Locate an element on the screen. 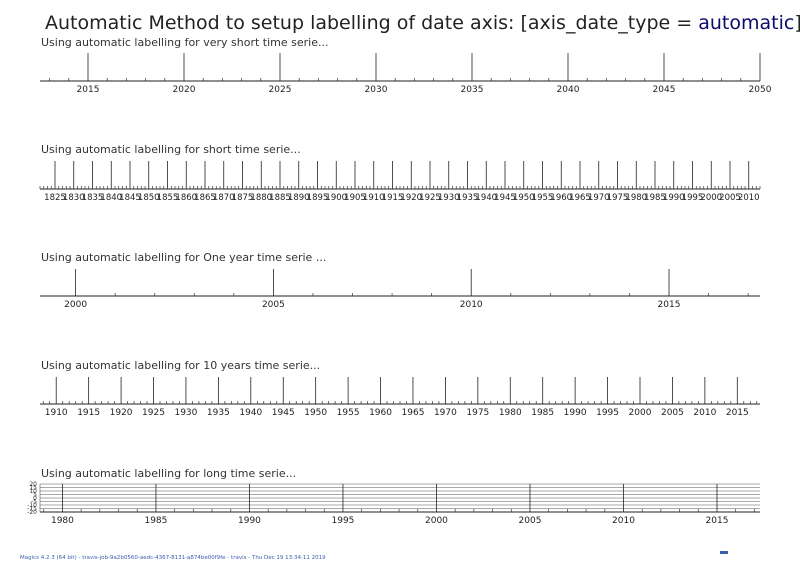  panel-5-y-tick-label: -5 is located at coordinates (34, 502).